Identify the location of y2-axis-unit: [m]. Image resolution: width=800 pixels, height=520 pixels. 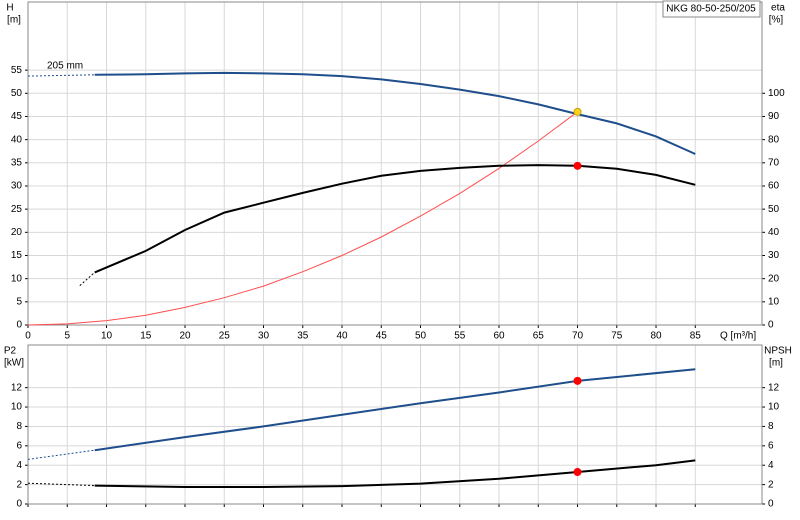
(776, 363).